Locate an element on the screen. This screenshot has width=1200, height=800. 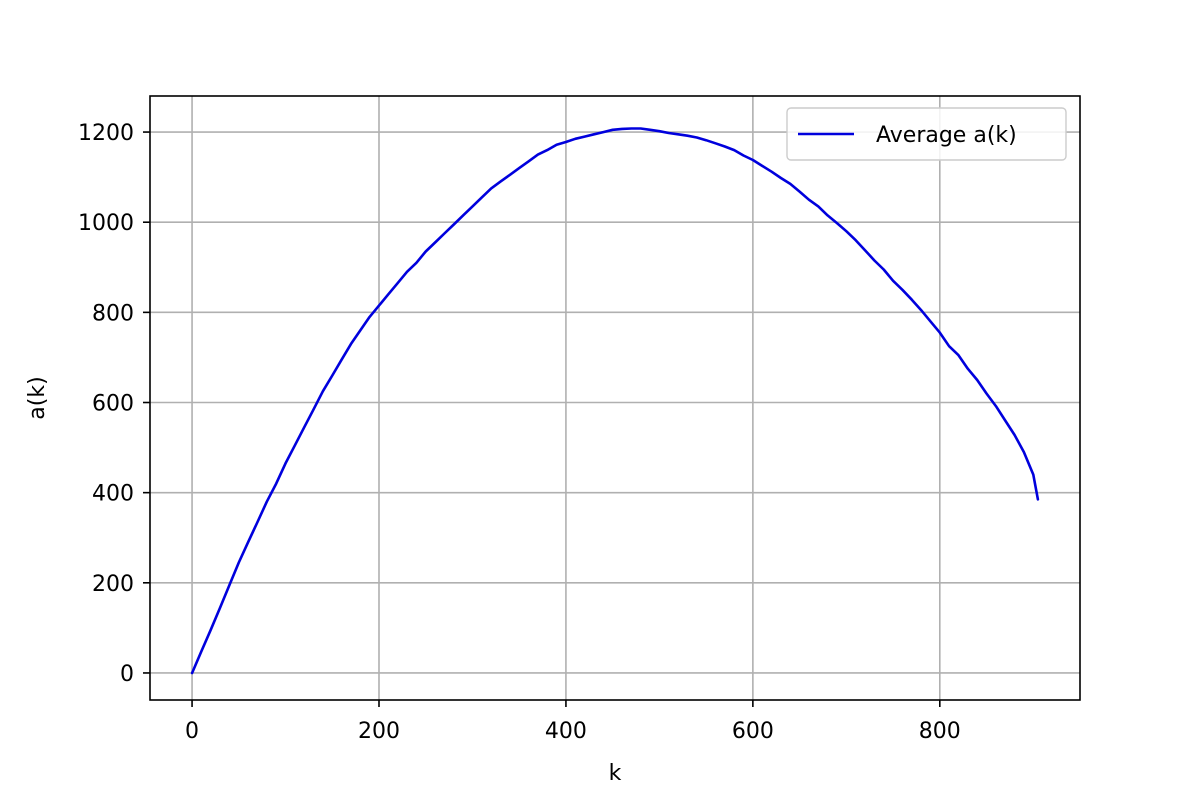
y-tick-label: 600 is located at coordinates (113, 404).